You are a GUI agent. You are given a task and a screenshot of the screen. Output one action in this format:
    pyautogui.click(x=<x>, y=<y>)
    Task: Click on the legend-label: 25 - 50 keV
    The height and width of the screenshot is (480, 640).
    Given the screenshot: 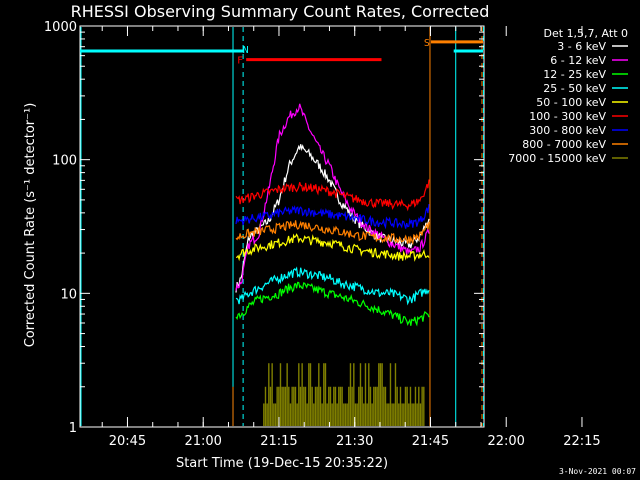 What is the action you would take?
    pyautogui.click(x=574, y=88)
    